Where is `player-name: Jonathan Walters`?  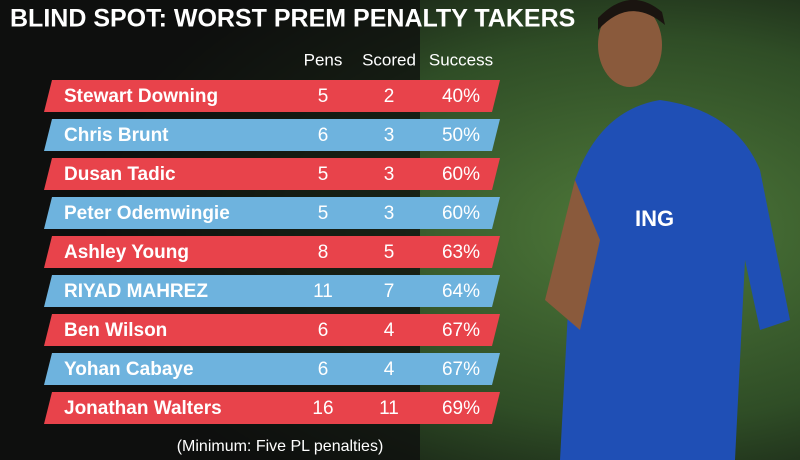 player-name: Jonathan Walters is located at coordinates (143, 408).